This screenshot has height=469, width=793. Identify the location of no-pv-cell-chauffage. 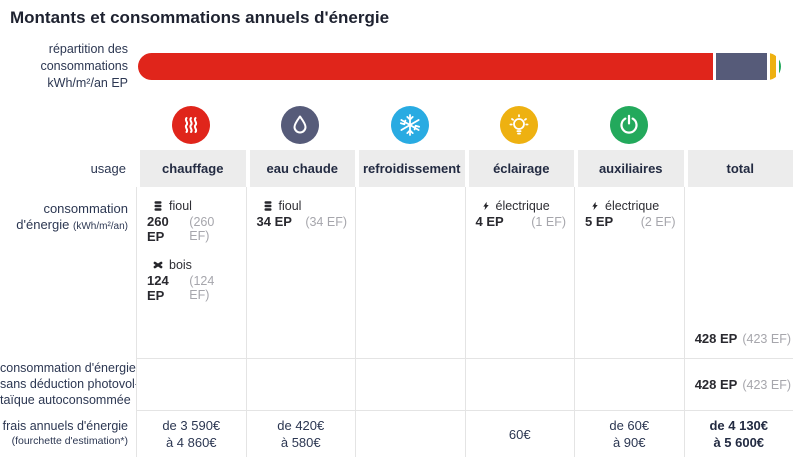
(191, 384).